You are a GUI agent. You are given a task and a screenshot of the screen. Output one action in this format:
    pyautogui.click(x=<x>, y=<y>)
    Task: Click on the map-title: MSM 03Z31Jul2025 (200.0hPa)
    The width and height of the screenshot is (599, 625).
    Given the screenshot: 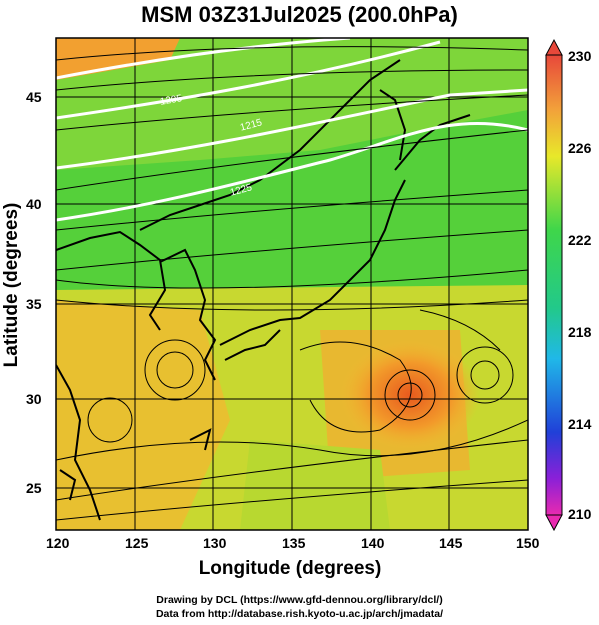 What is the action you would take?
    pyautogui.click(x=299, y=14)
    